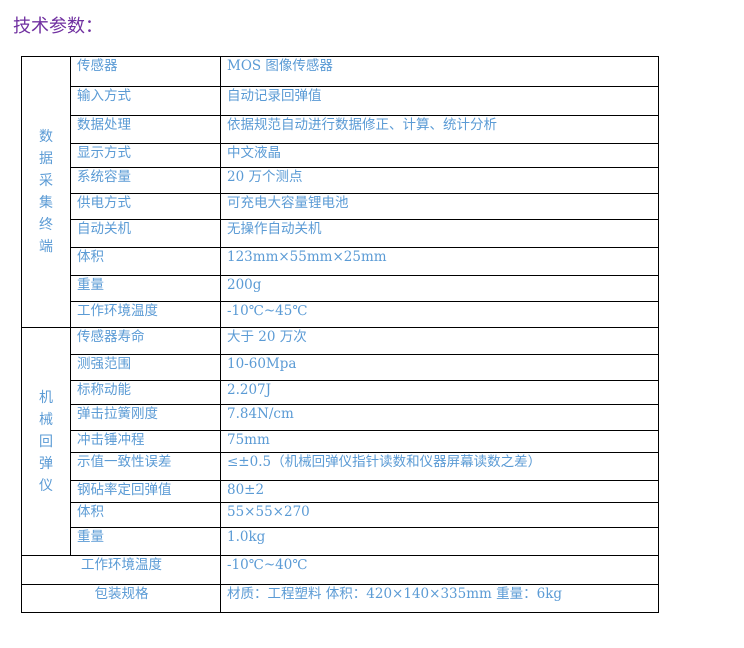 The image size is (744, 648). I want to click on param-name: 传感器寿命, so click(145, 341).